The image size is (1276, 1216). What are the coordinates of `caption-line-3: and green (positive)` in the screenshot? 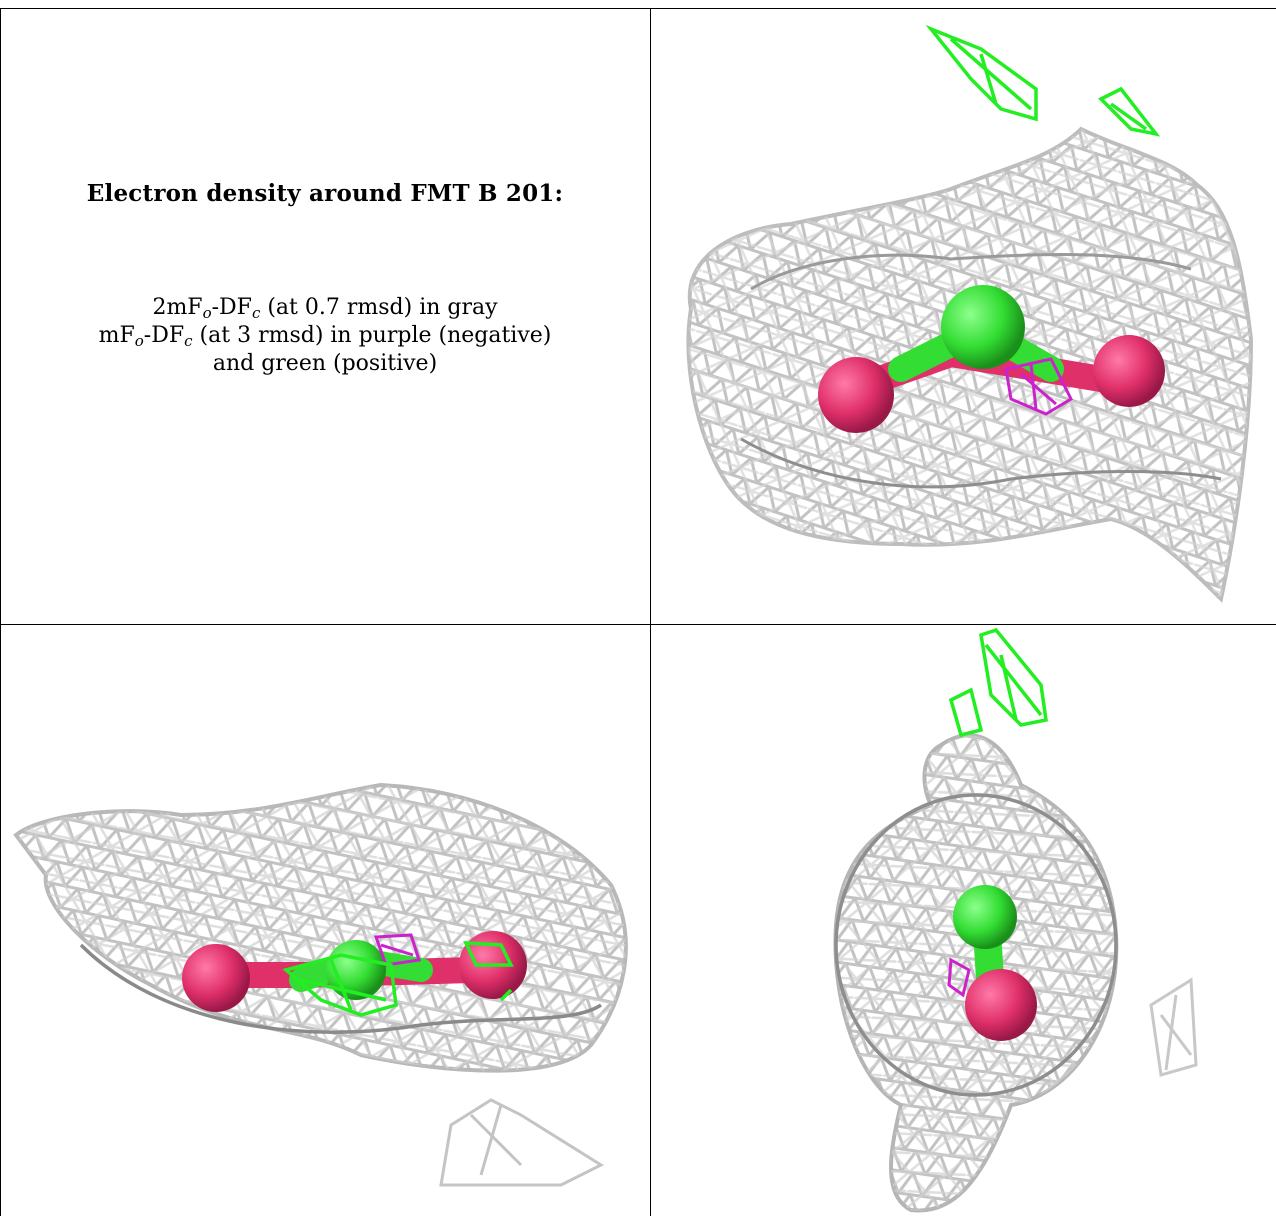 It's located at (325, 363).